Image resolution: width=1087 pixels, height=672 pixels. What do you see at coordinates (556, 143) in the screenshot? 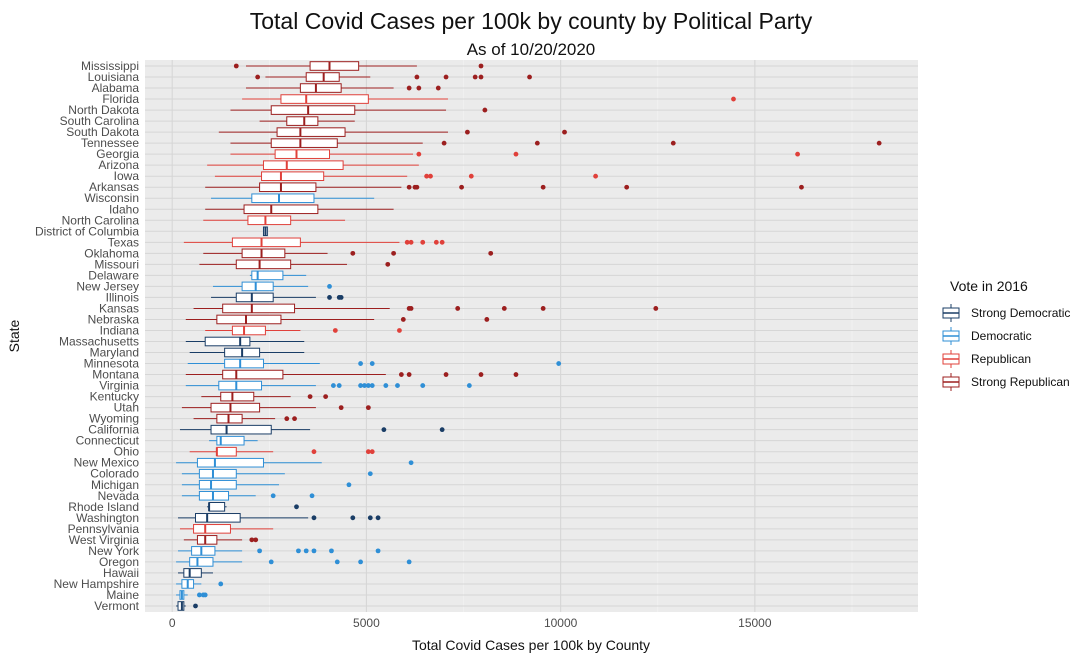
I see `box-tennessee` at bounding box center [556, 143].